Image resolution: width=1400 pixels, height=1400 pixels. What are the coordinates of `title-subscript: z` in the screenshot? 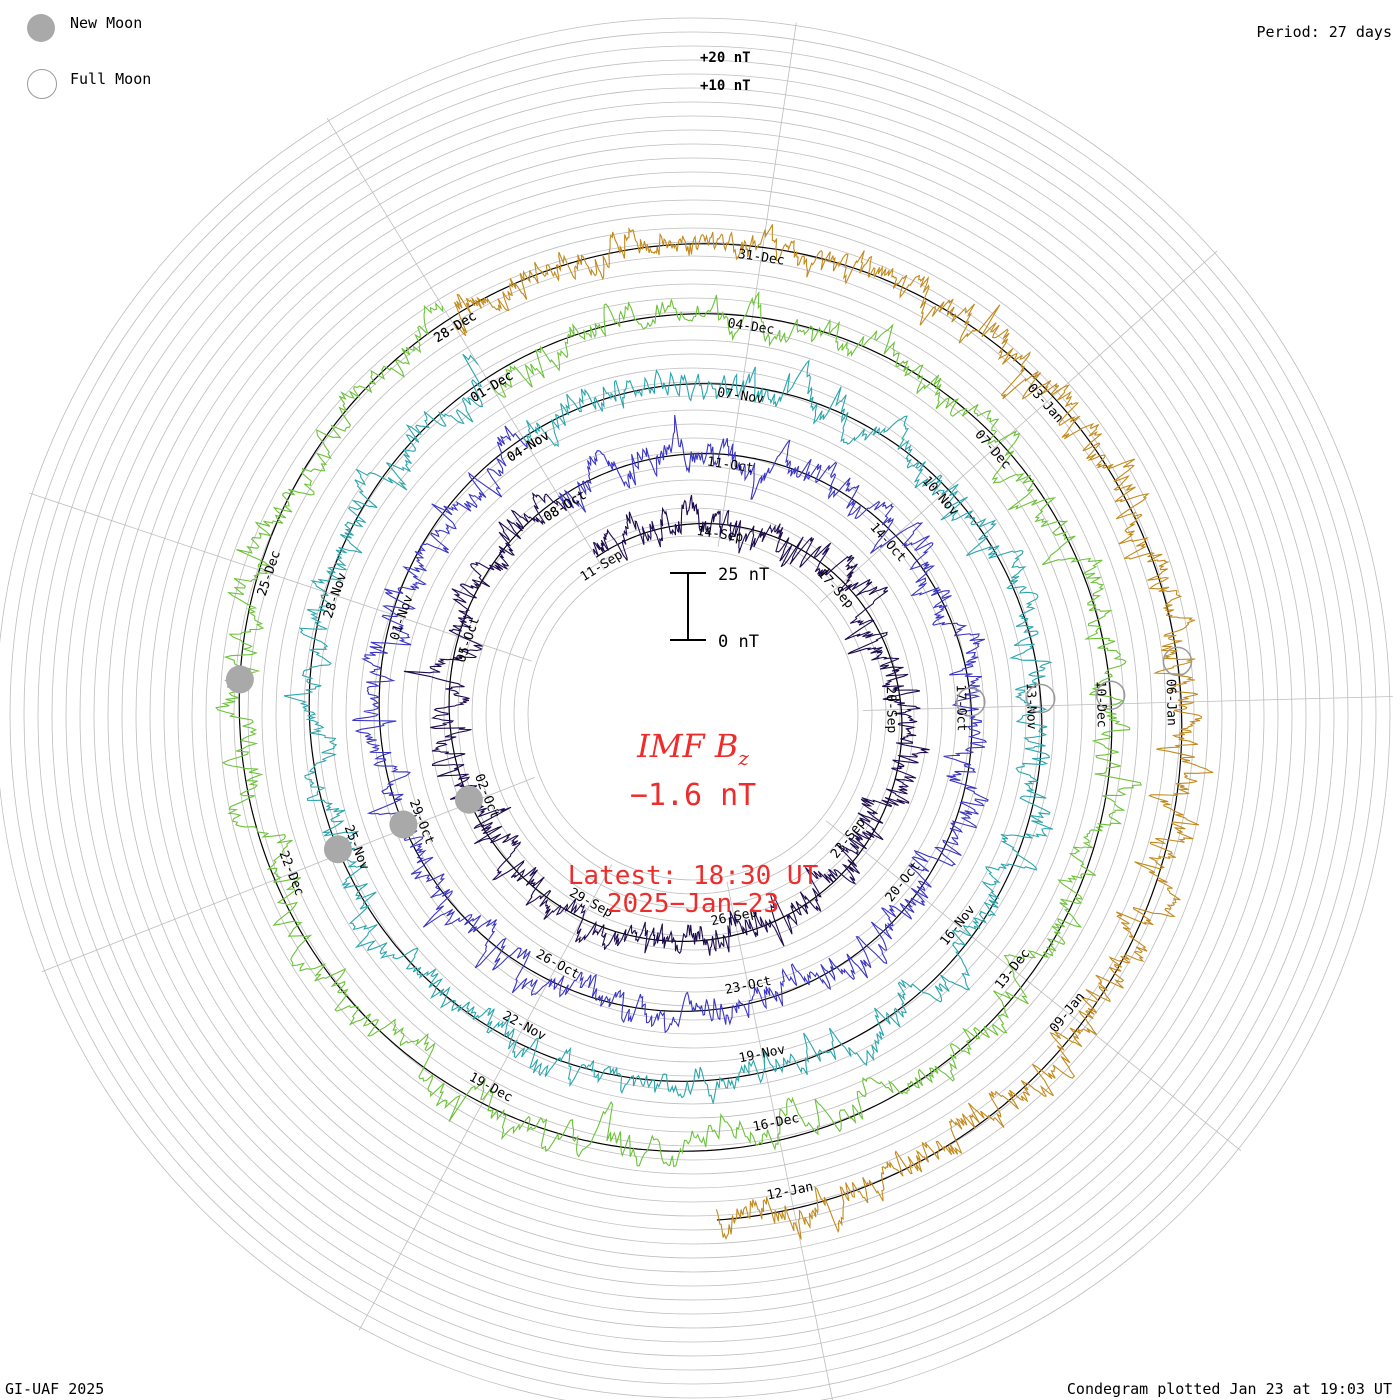 It's located at (743, 758).